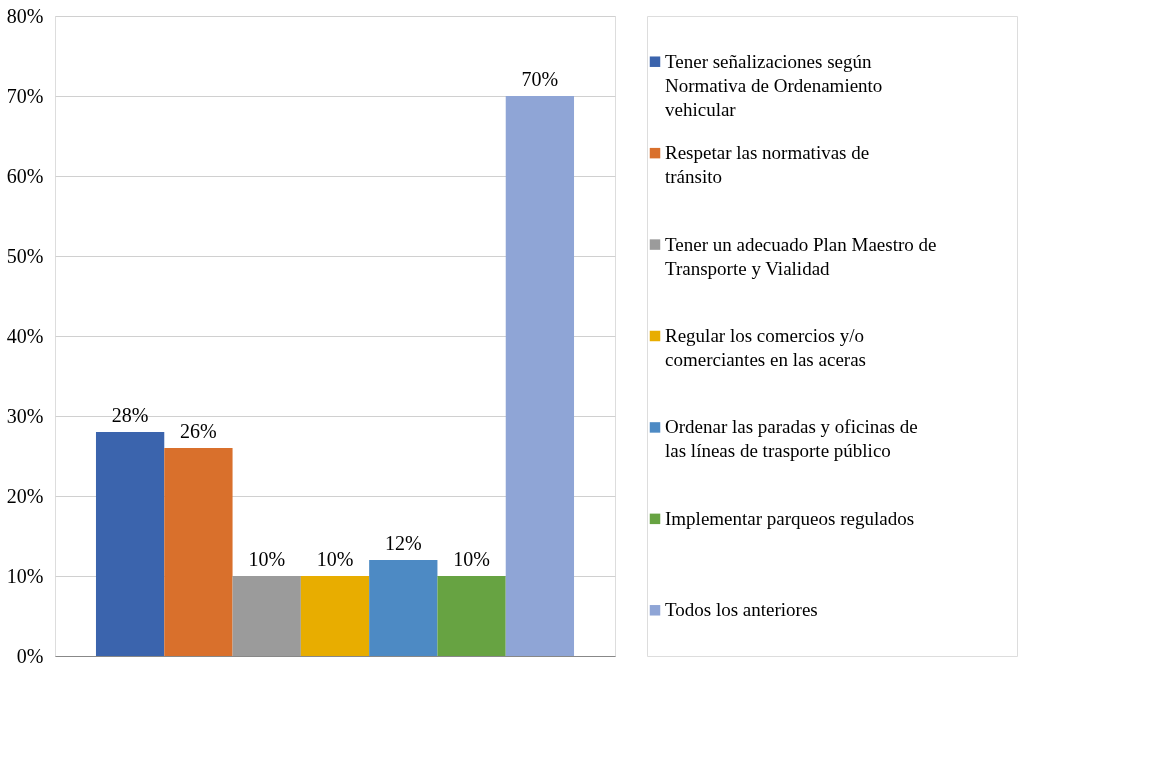 This screenshot has height=768, width=1154. Describe the element at coordinates (25, 15) in the screenshot. I see `y-tick-label: 80%` at that location.